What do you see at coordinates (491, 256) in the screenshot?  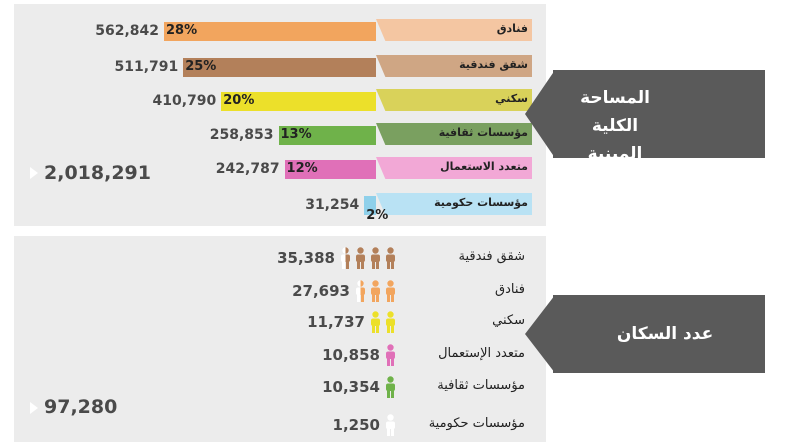 I see `population-category-label: شقق فندقية` at bounding box center [491, 256].